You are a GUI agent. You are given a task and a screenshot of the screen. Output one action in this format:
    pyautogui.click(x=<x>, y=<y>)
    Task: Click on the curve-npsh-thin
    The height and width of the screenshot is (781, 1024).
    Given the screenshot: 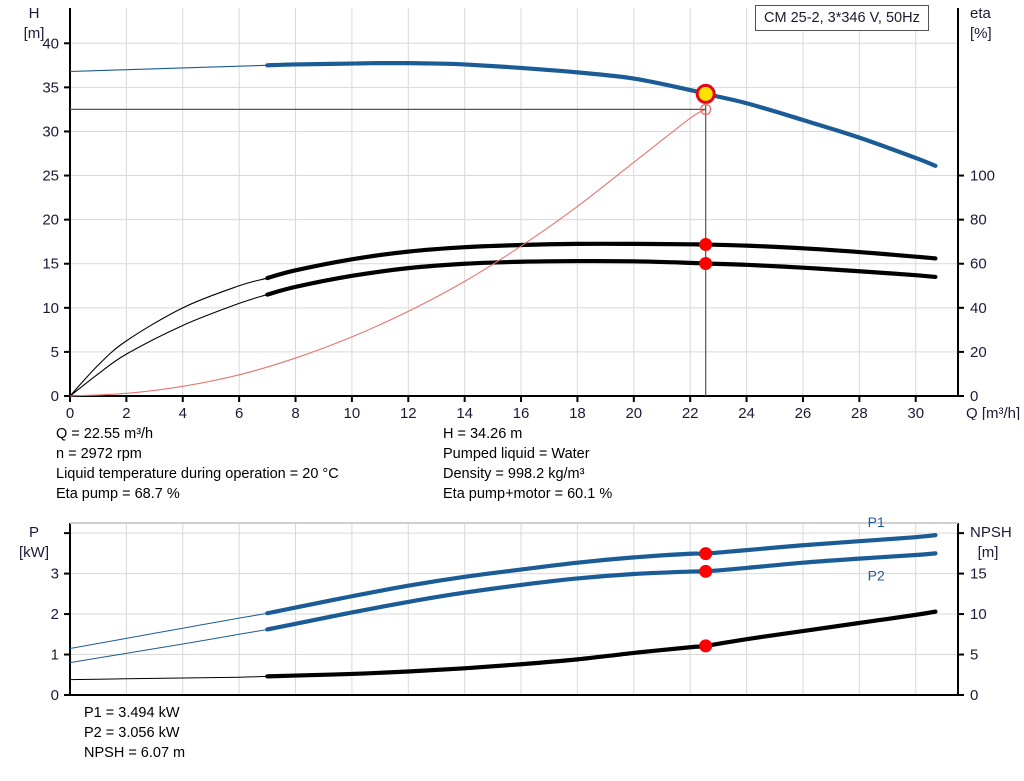 What is the action you would take?
    pyautogui.click(x=502, y=646)
    